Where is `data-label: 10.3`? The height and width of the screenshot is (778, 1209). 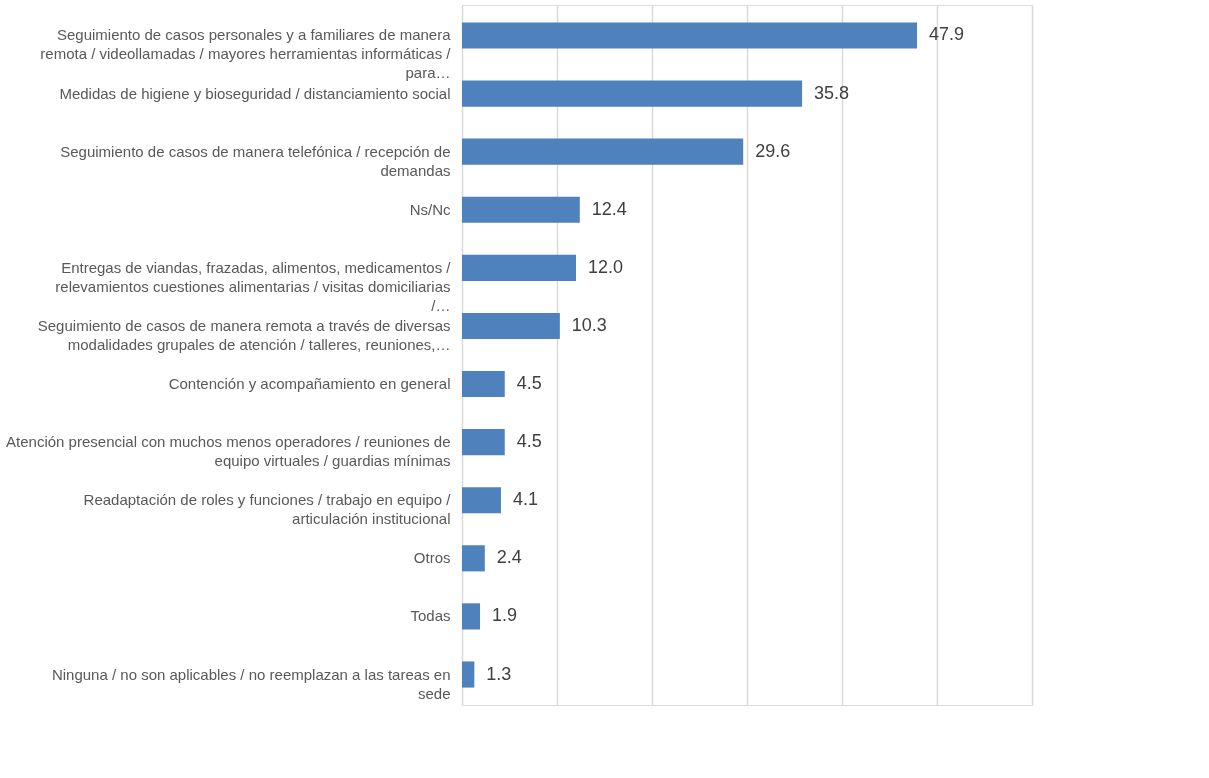
data-label: 10.3 is located at coordinates (589, 324).